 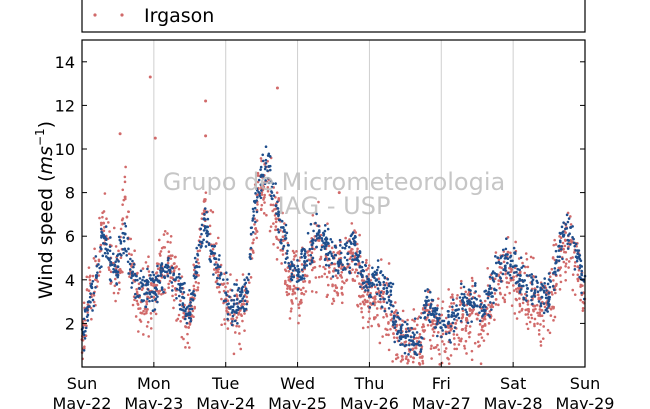 I want to click on x-tick-label-date: May-28, so click(x=513, y=401).